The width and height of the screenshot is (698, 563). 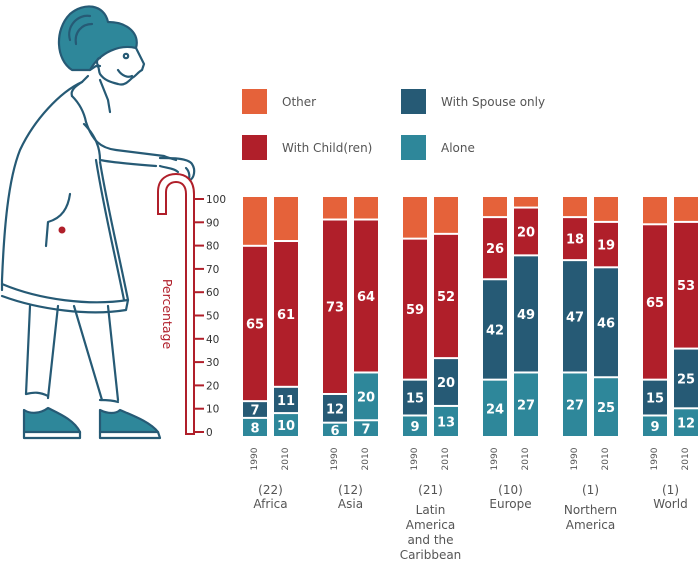 I want to click on region-name-line: World, so click(x=664, y=504).